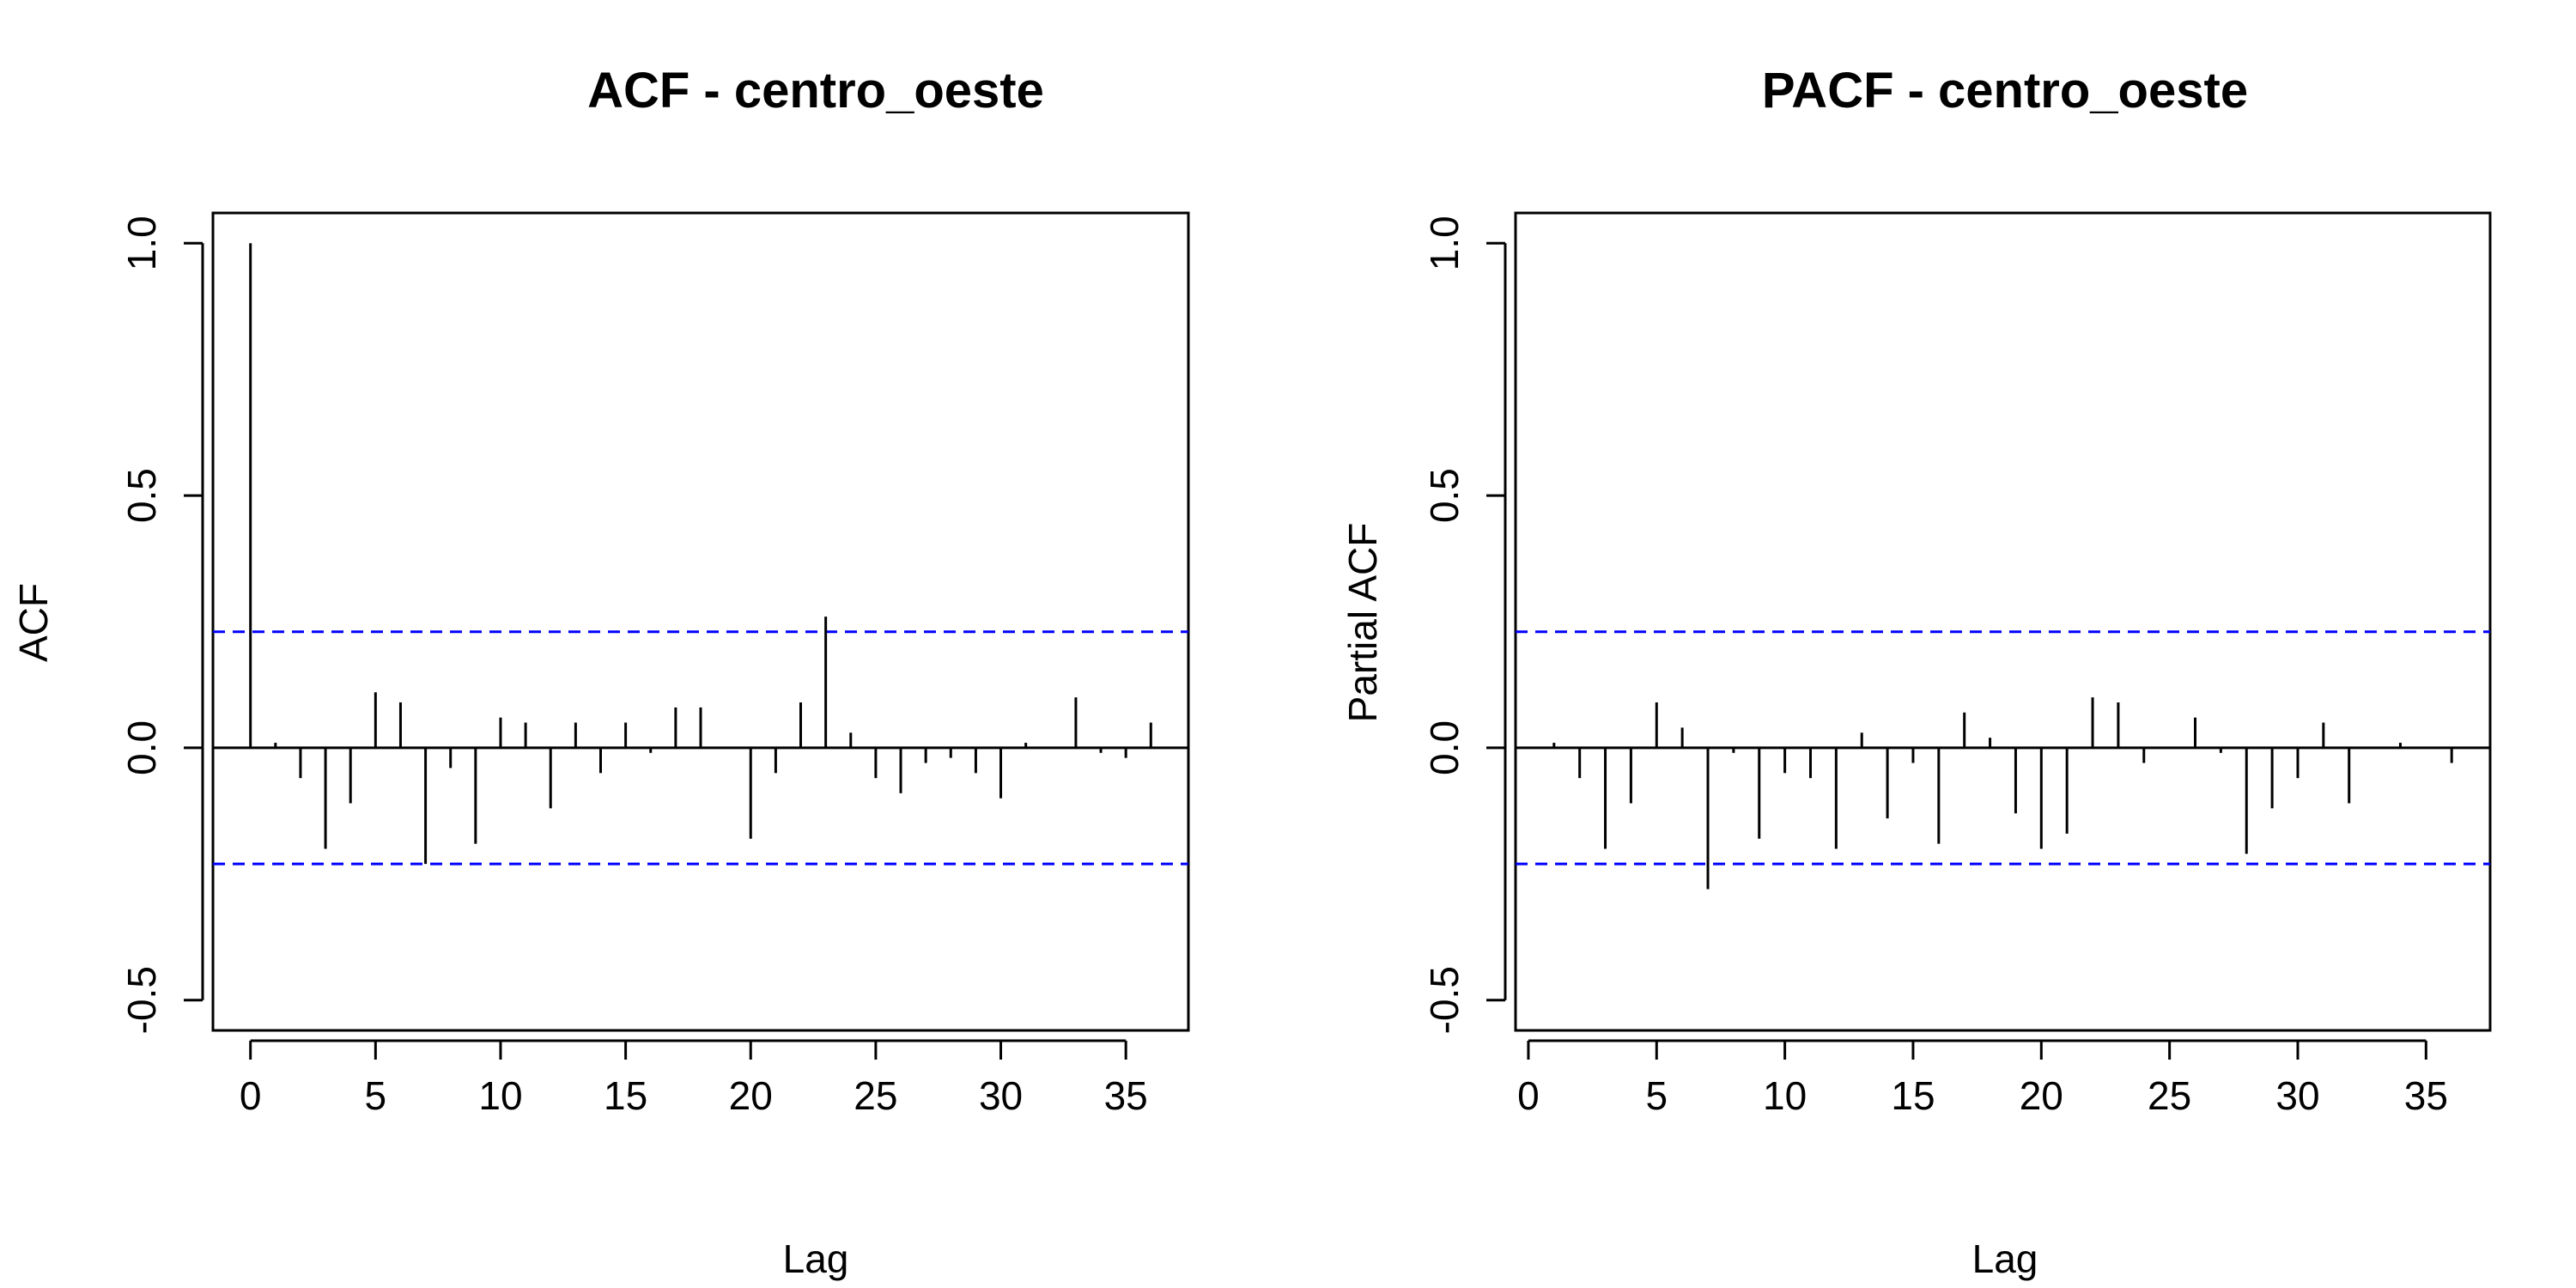 This screenshot has width=2576, height=1288. Describe the element at coordinates (1656, 1096) in the screenshot. I see `pacf-x-tick-label-5: 5` at that location.